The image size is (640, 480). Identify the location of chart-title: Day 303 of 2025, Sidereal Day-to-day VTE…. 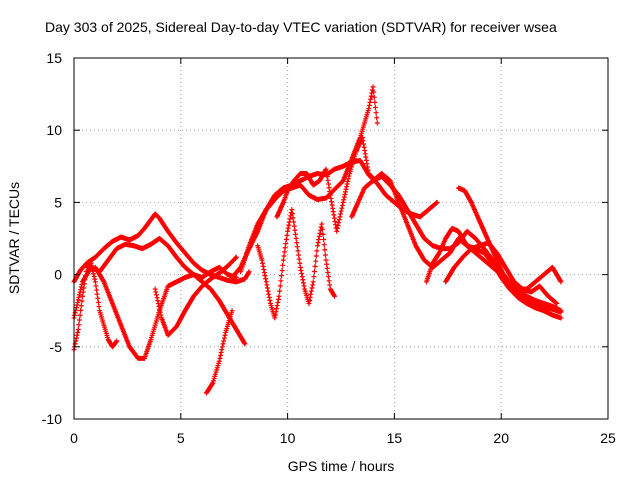
(301, 27).